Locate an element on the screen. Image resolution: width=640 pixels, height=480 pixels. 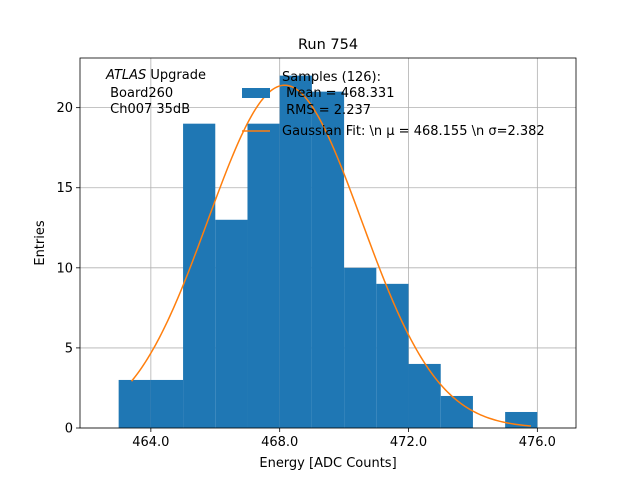
y-tick-label: 20 is located at coordinates (64, 108).